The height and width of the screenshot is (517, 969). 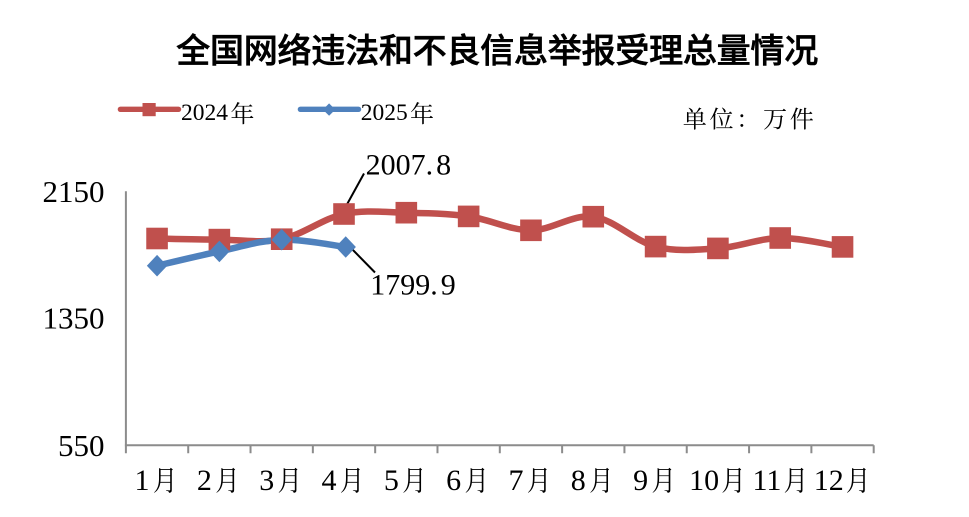 What do you see at coordinates (74, 318) in the screenshot?
I see `svg-text: 1350` at bounding box center [74, 318].